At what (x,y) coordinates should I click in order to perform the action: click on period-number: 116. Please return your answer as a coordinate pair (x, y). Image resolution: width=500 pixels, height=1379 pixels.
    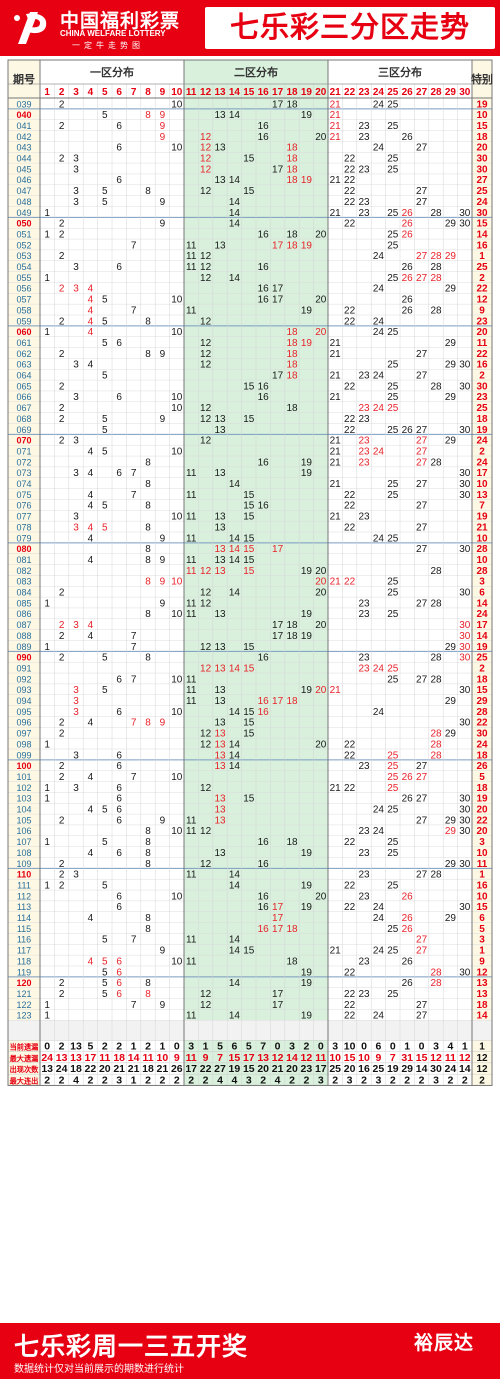
    Looking at the image, I should click on (24, 940).